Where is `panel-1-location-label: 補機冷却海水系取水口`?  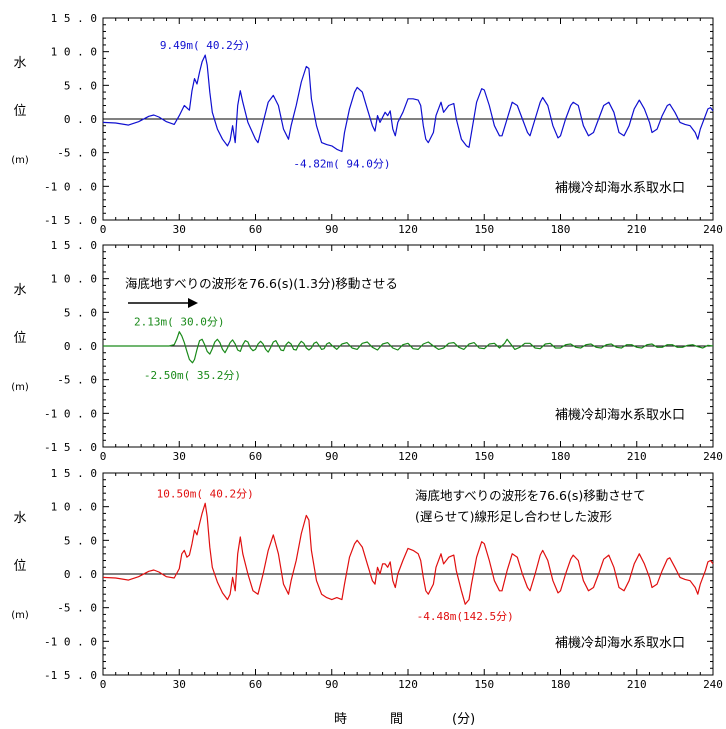
panel-1-location-label: 補機冷却海水系取水口 is located at coordinates (620, 188).